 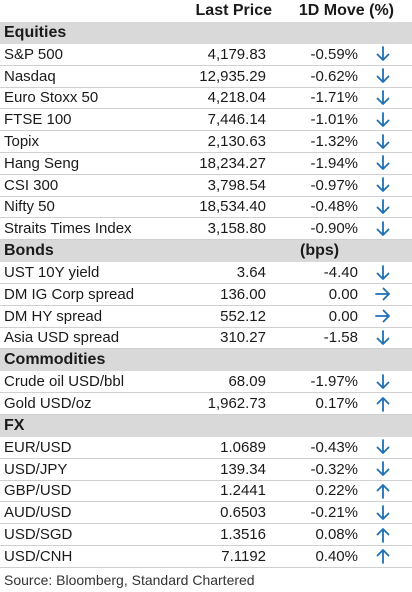 What do you see at coordinates (243, 316) in the screenshot?
I see `last-price: 552.12` at bounding box center [243, 316].